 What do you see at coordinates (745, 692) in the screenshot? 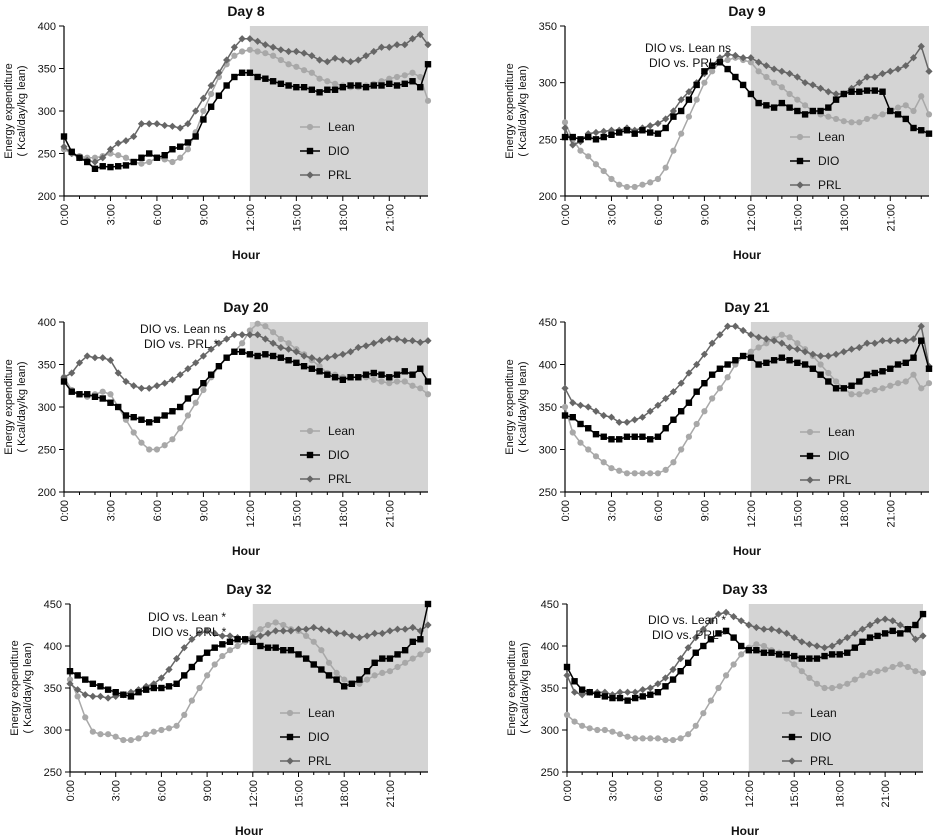
I see `series-lean` at bounding box center [745, 692].